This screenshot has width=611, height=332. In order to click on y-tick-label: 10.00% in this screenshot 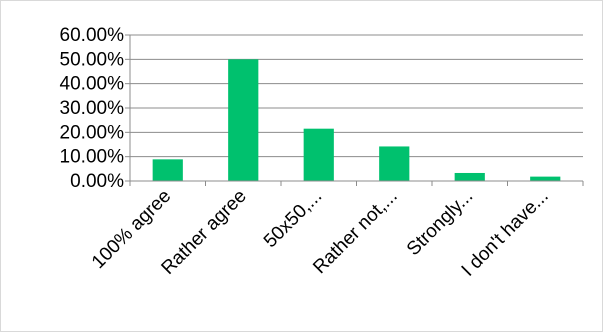, I will do `click(92, 157)`.